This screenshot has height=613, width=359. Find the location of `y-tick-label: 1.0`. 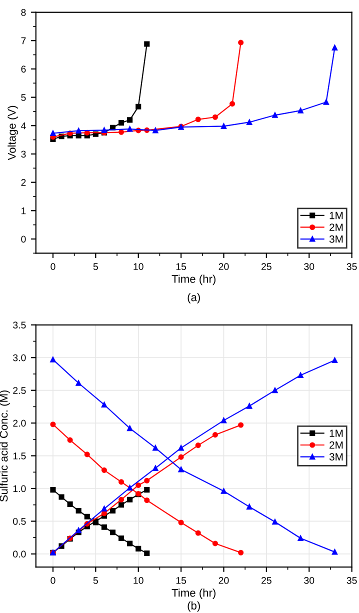

y-tick-label: 1.0 is located at coordinates (19, 488).